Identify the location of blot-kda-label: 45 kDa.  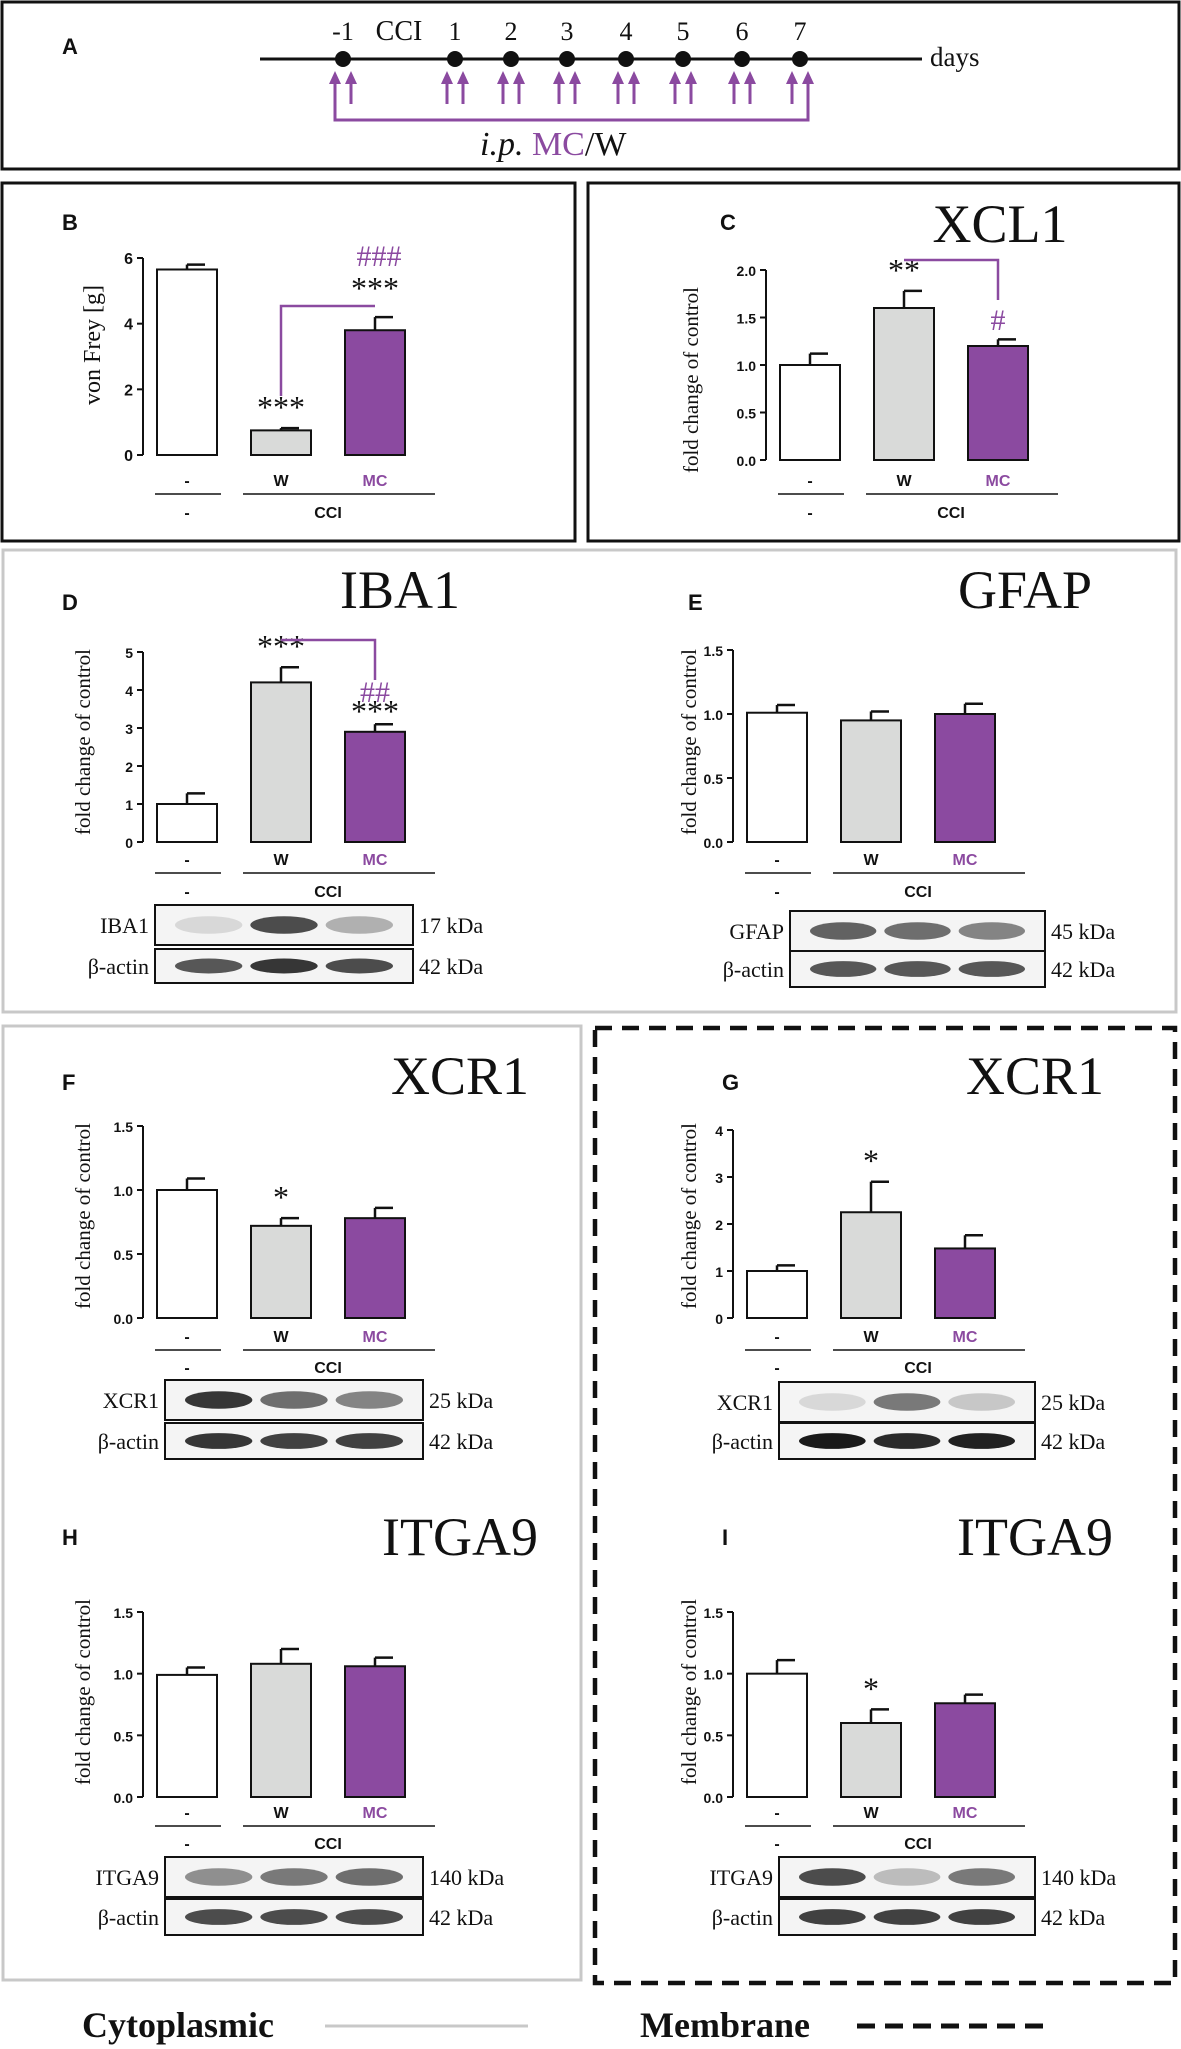
(1083, 931).